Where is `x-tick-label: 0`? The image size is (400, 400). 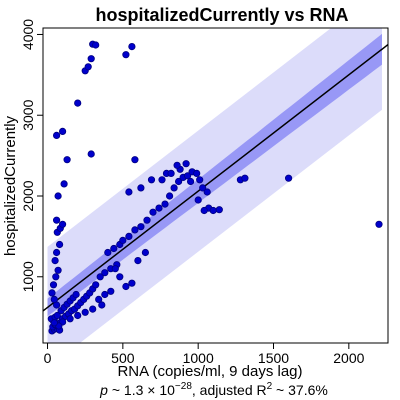 x-tick-label: 0 is located at coordinates (48, 358).